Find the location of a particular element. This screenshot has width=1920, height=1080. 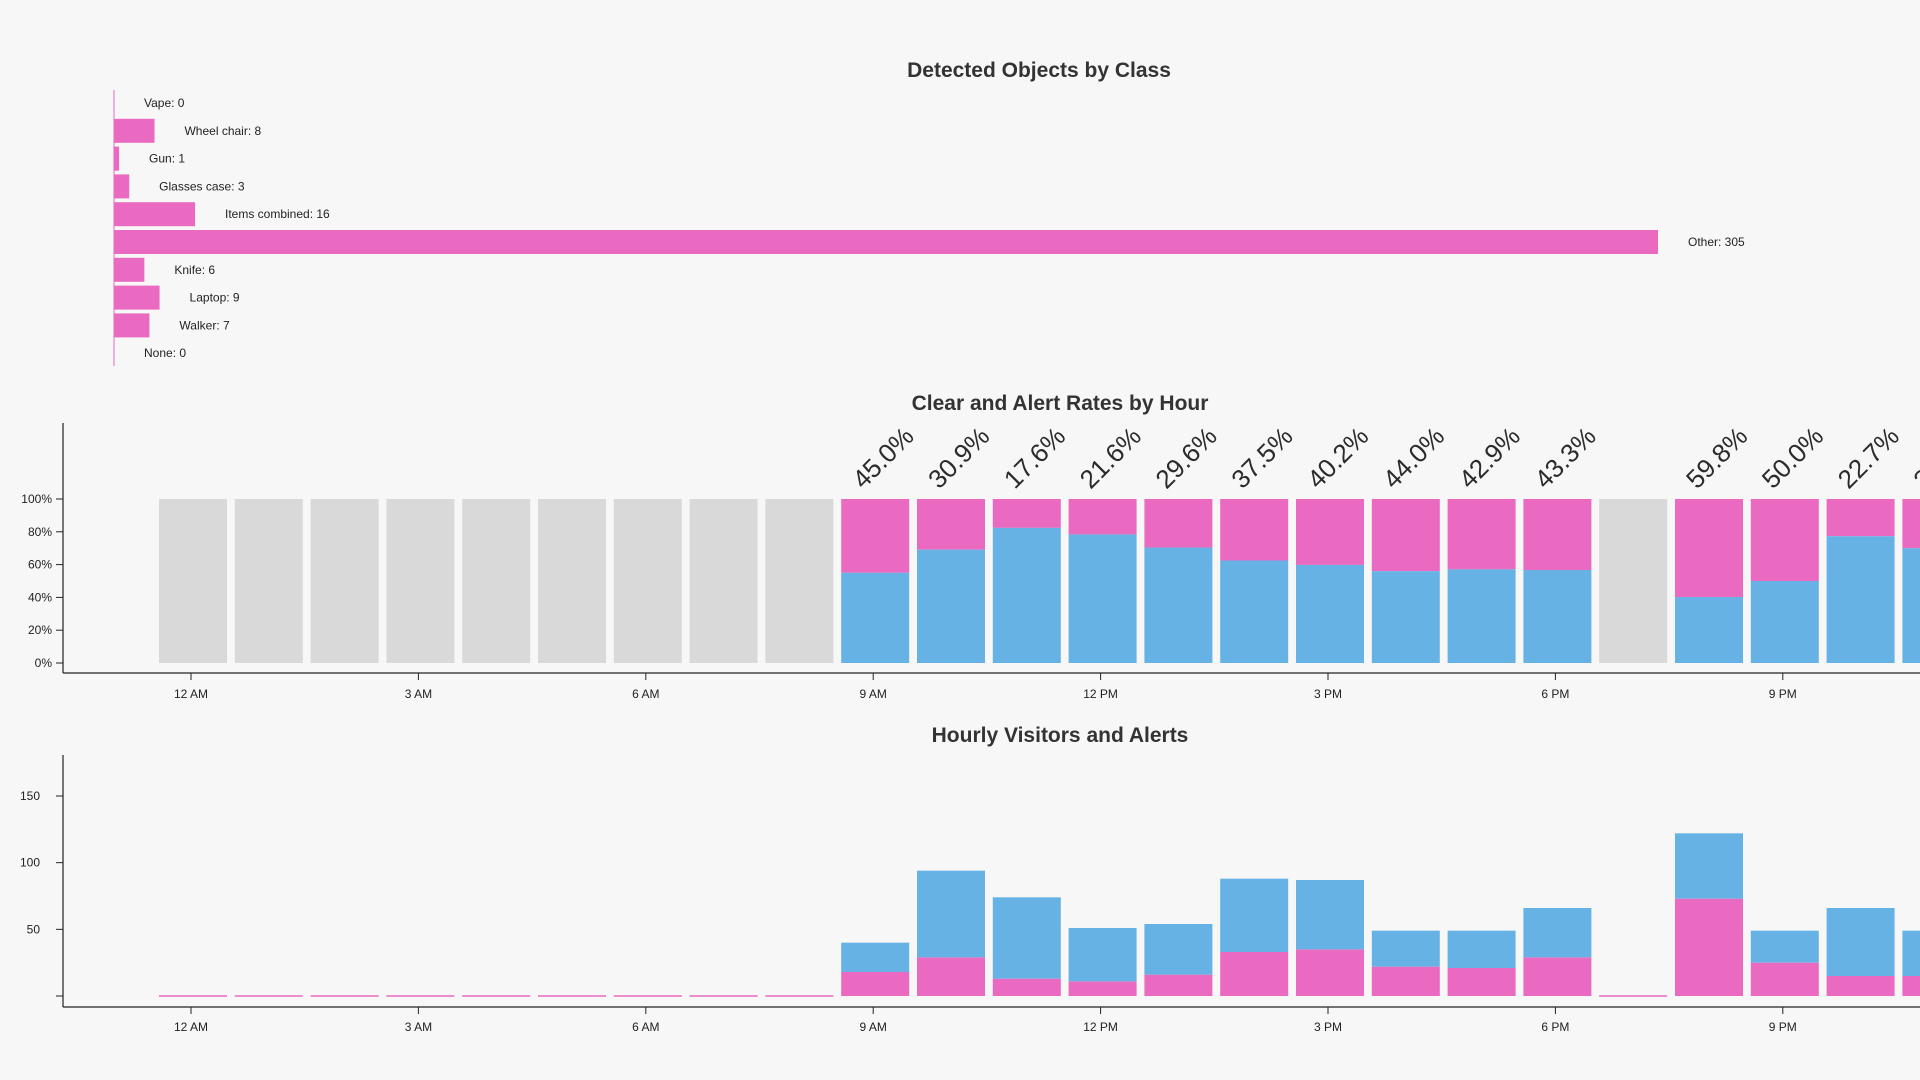

rates-x-tick-label: 3 AM is located at coordinates (418, 694).